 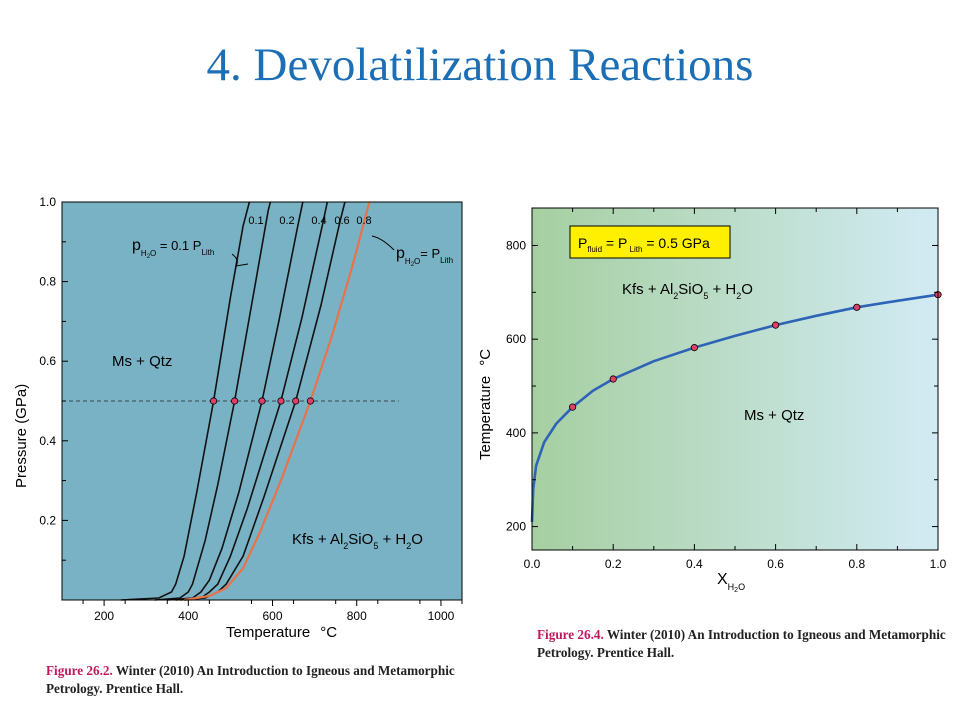 What do you see at coordinates (516, 527) in the screenshot?
I see `y-tick-label: 200` at bounding box center [516, 527].